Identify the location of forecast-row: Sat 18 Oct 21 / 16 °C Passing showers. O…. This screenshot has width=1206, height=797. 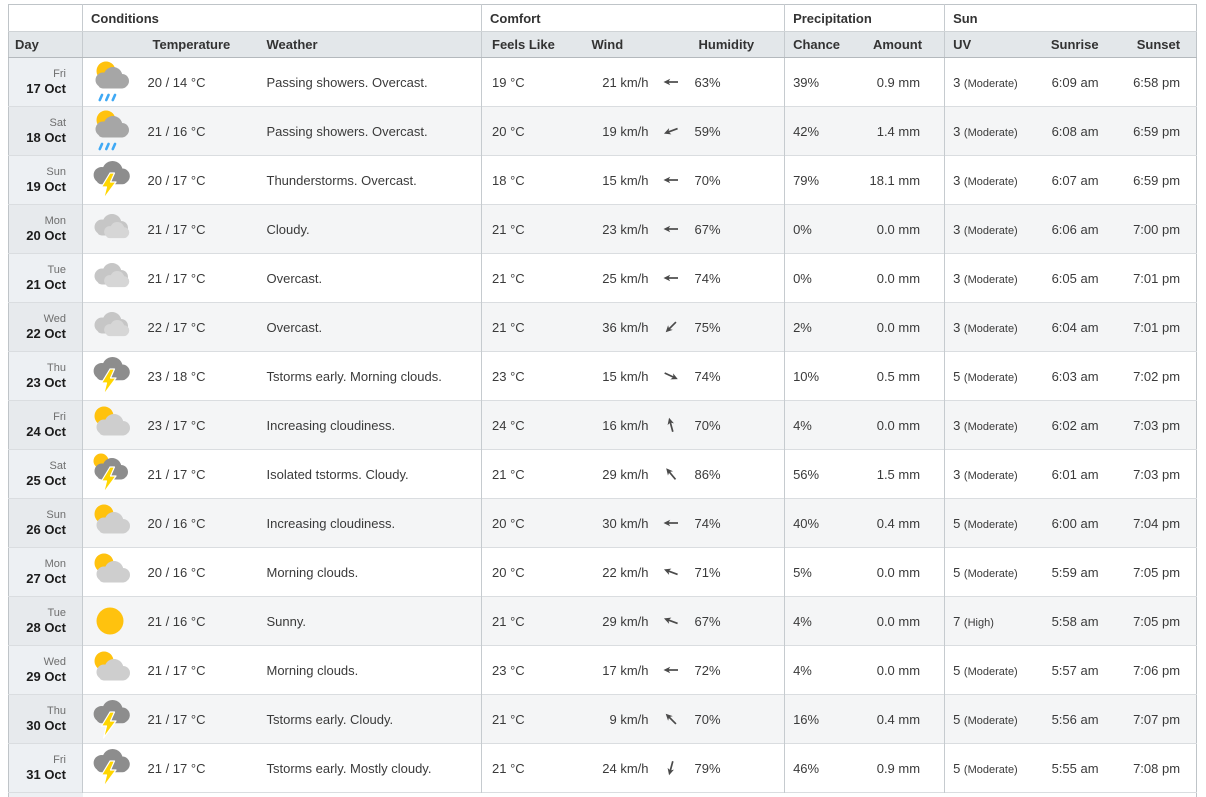
(602, 131).